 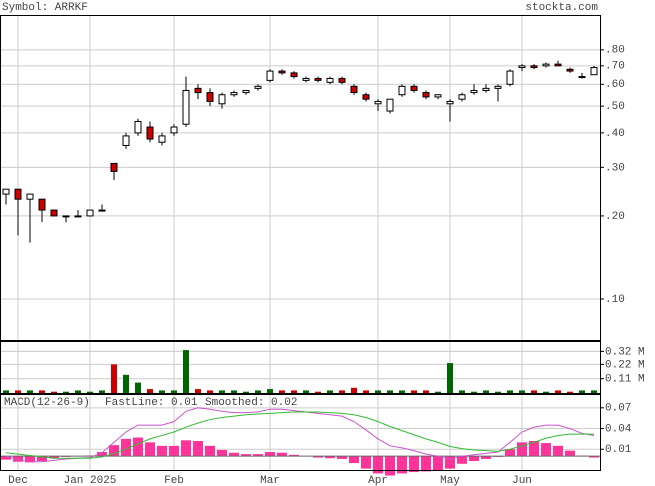 I want to click on y-tick-label: .70, so click(x=615, y=67).